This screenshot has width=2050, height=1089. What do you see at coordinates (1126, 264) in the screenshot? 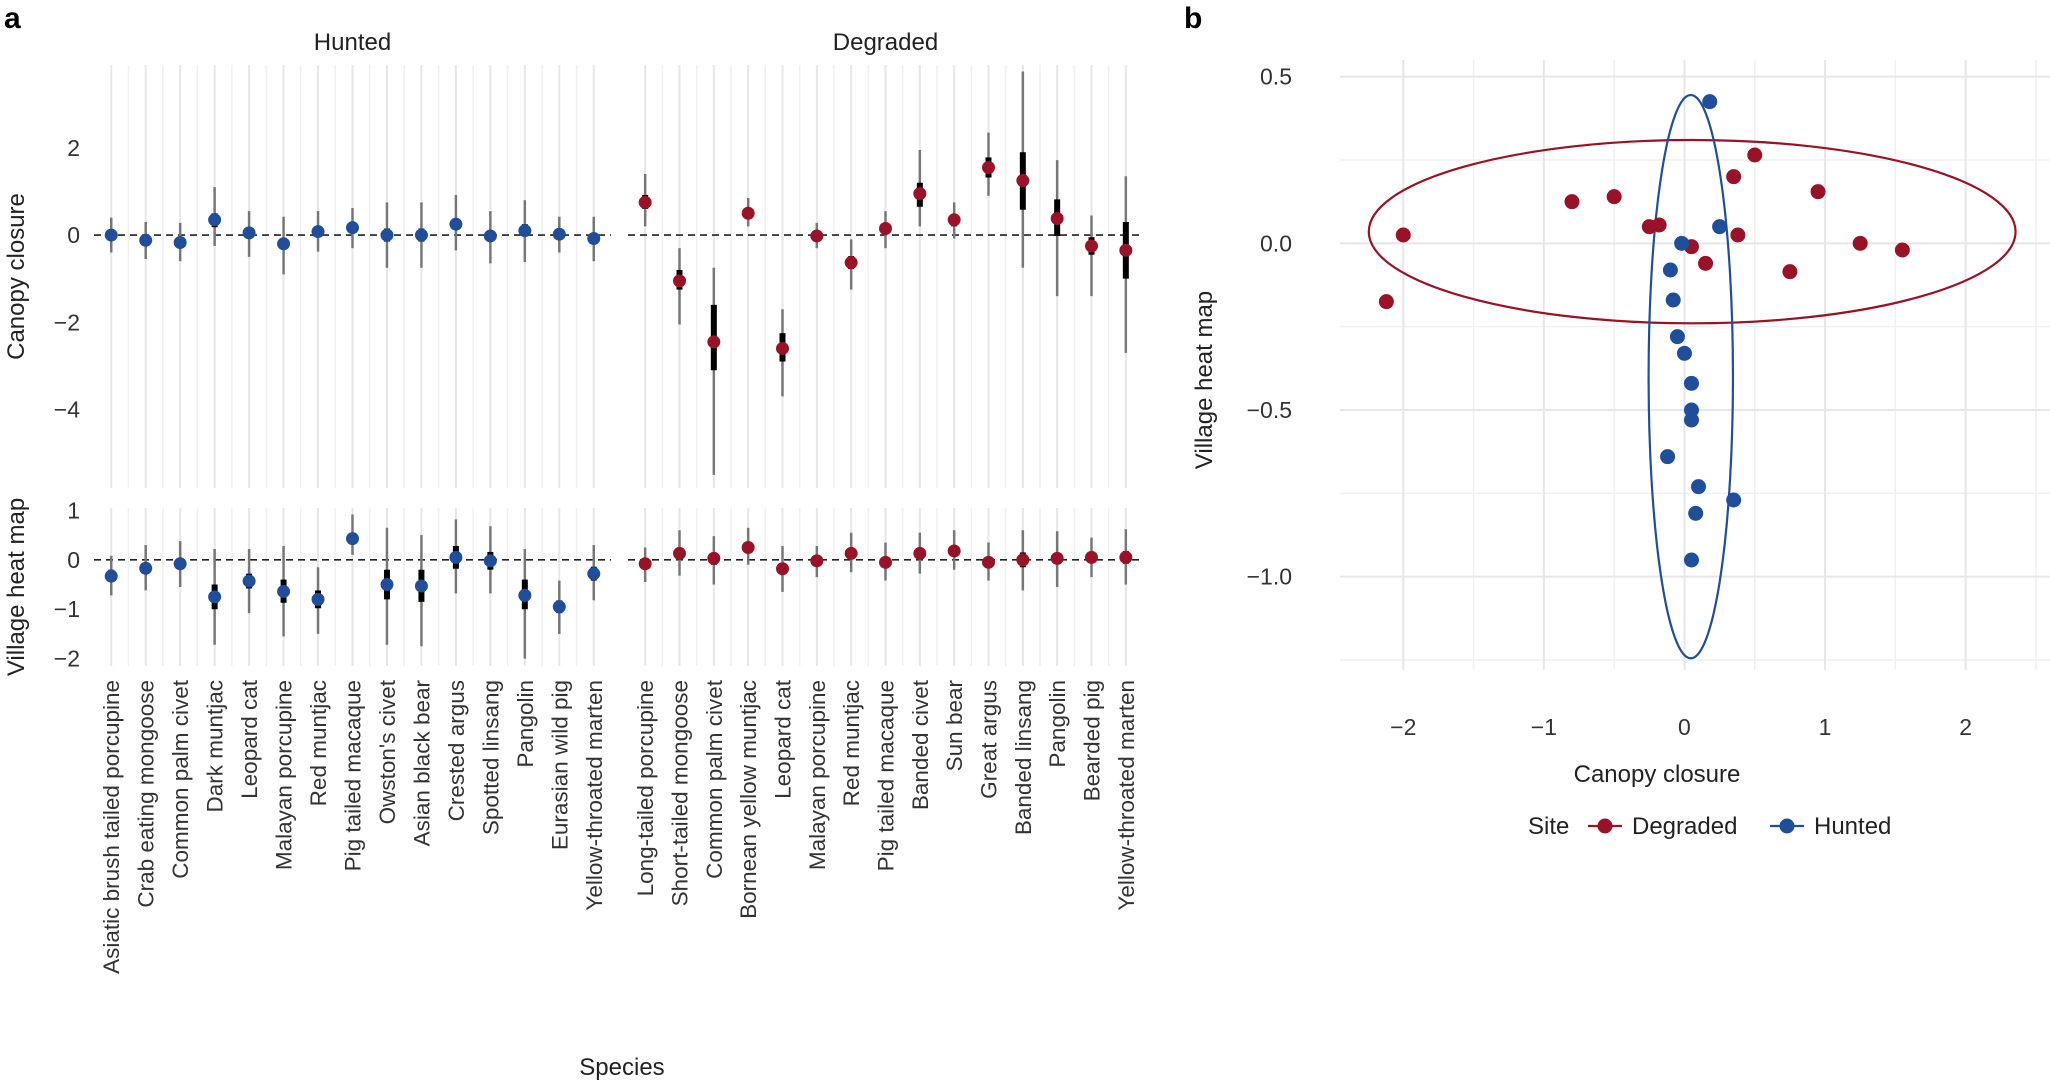
I see `estimate-degraded-canopy-yellow-throated-marten` at bounding box center [1126, 264].